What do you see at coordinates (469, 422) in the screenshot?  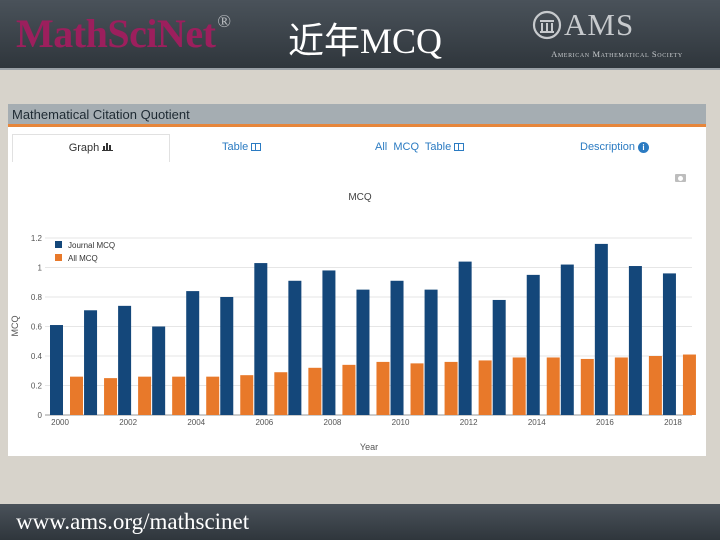 I see `x-tick-label: 2012` at bounding box center [469, 422].